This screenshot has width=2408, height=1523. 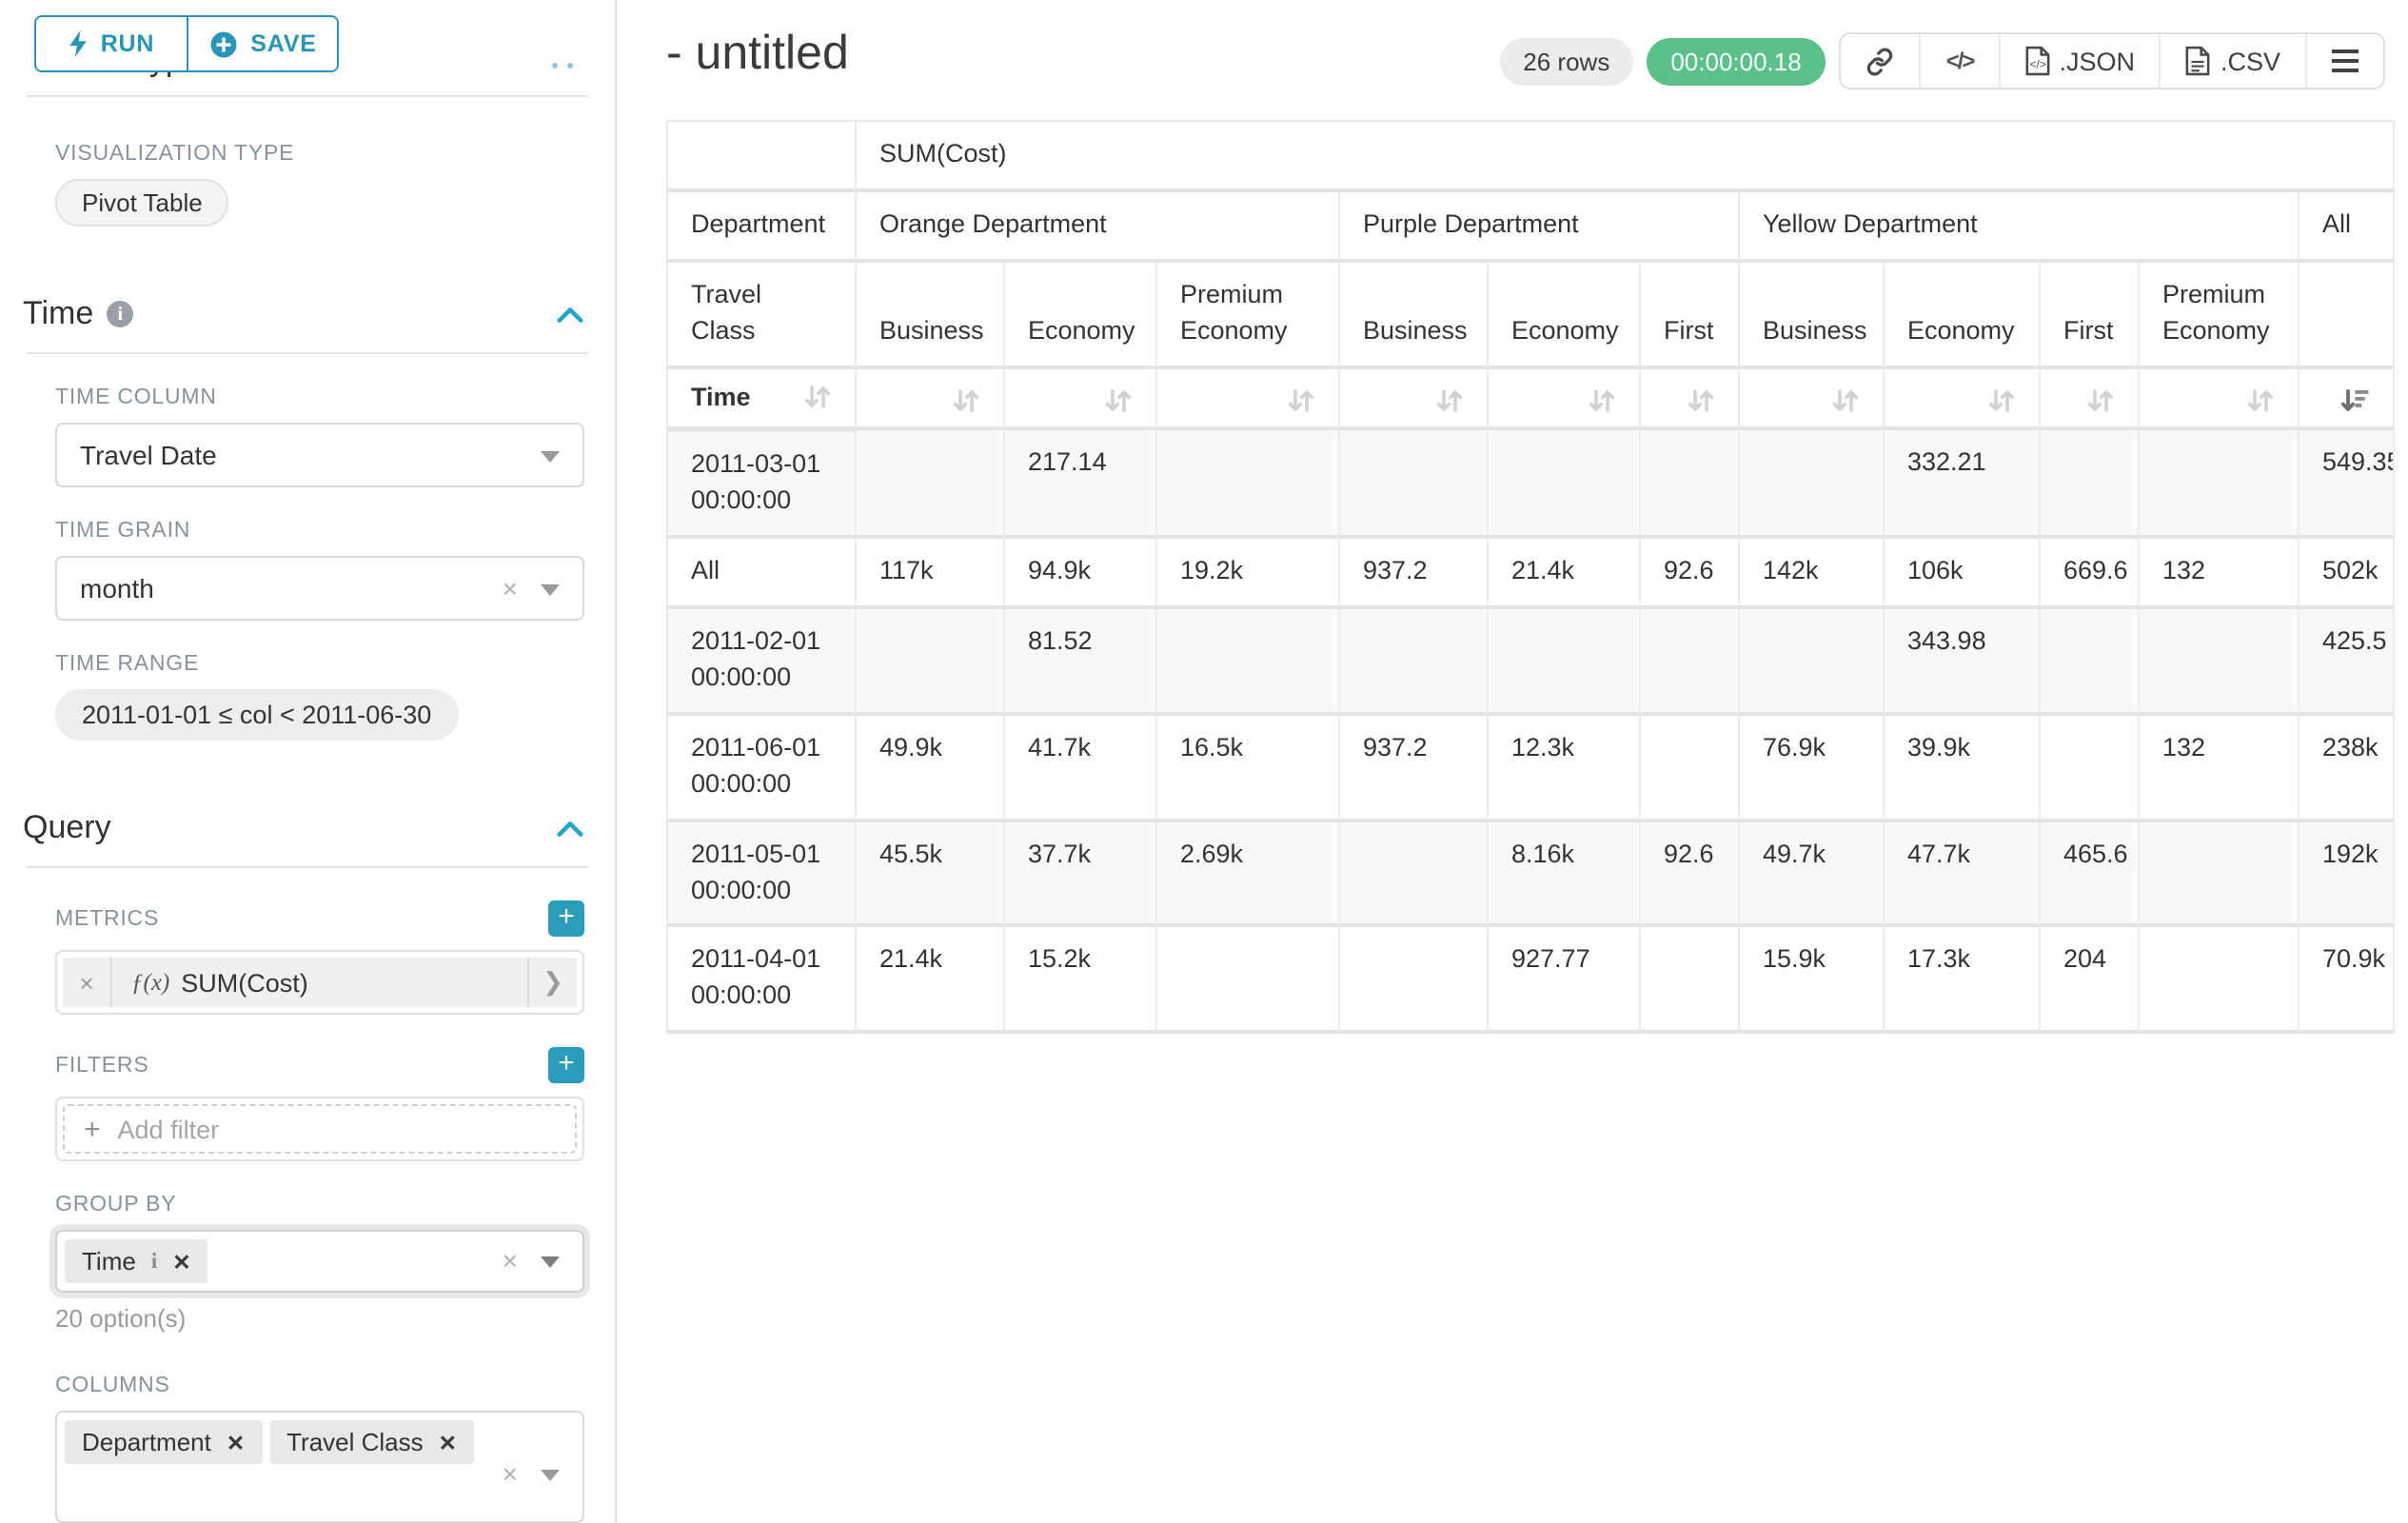 I want to click on value-cell: 12.3k, so click(x=1565, y=769).